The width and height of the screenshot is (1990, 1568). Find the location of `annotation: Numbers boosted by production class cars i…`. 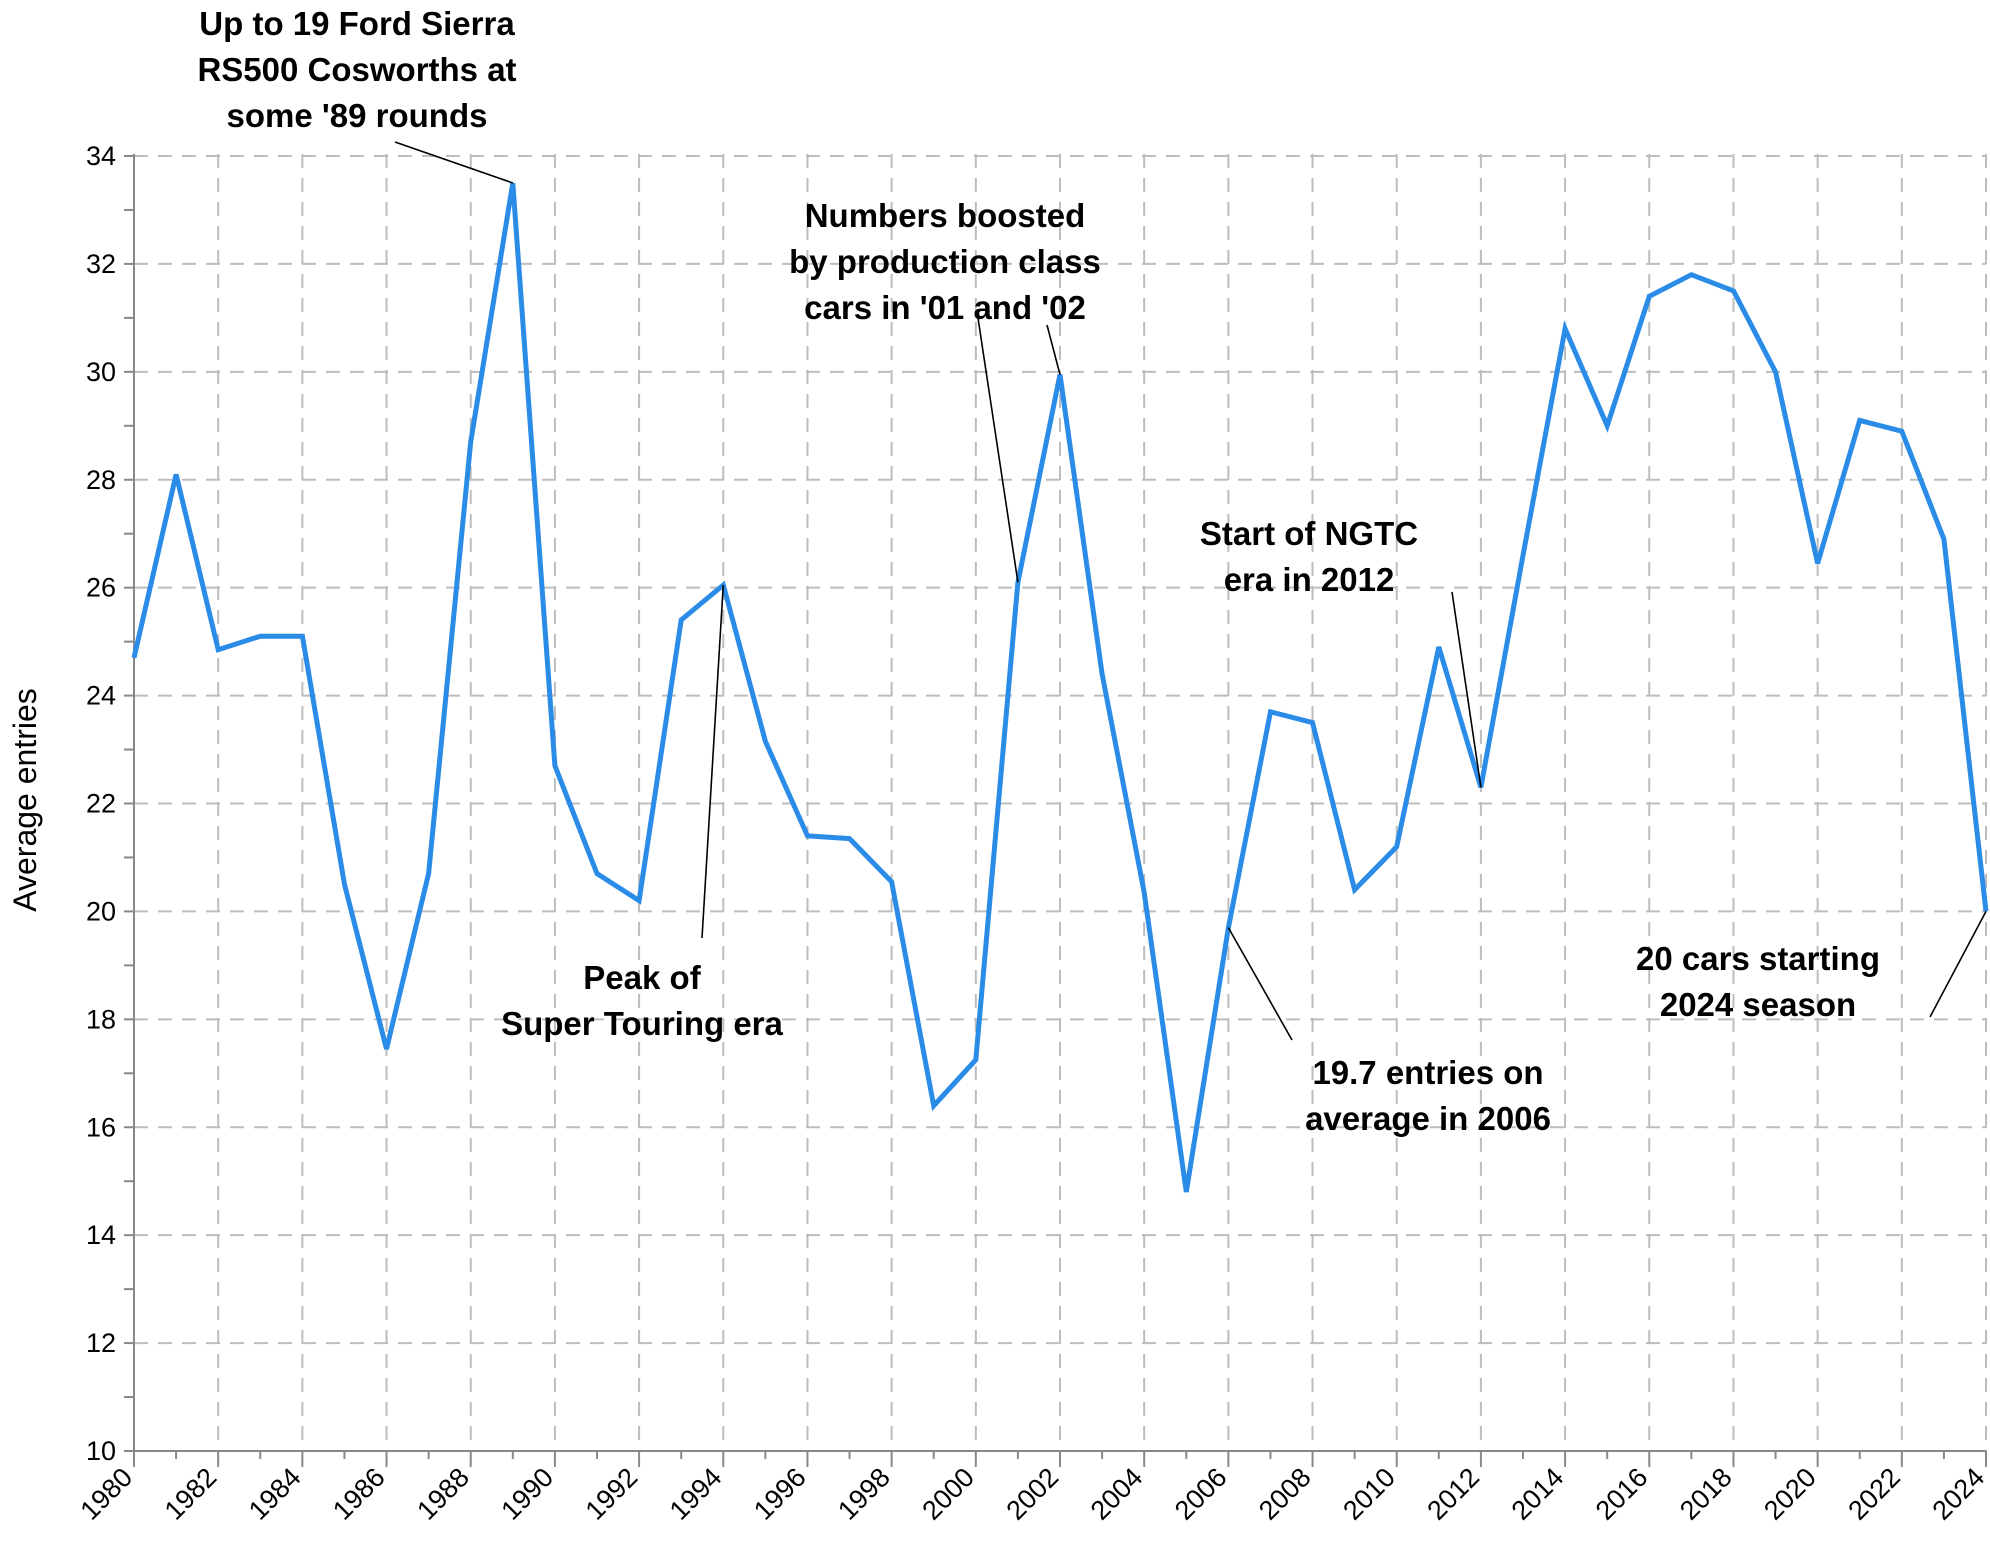

annotation: Numbers boosted by production class cars i… is located at coordinates (945, 390).